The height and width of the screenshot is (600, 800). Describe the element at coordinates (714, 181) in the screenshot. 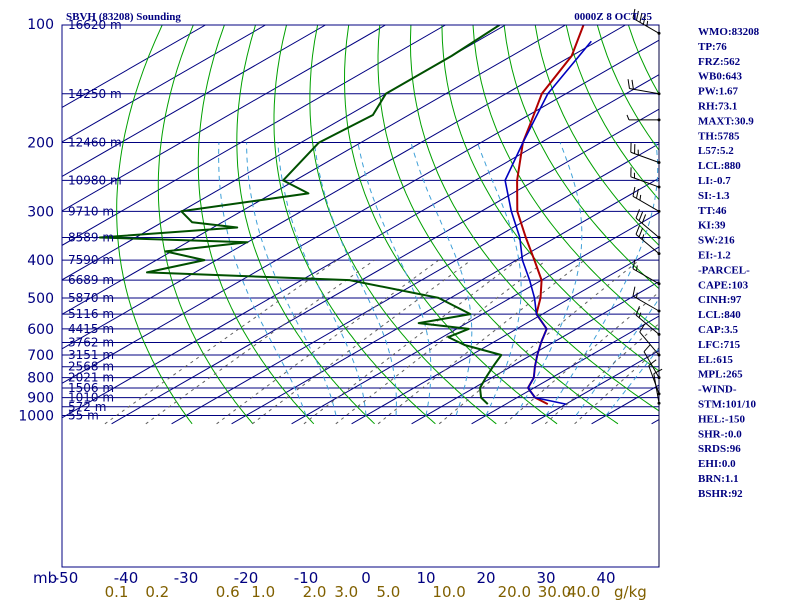

I see `stability-index-item: LI:-0.7` at that location.